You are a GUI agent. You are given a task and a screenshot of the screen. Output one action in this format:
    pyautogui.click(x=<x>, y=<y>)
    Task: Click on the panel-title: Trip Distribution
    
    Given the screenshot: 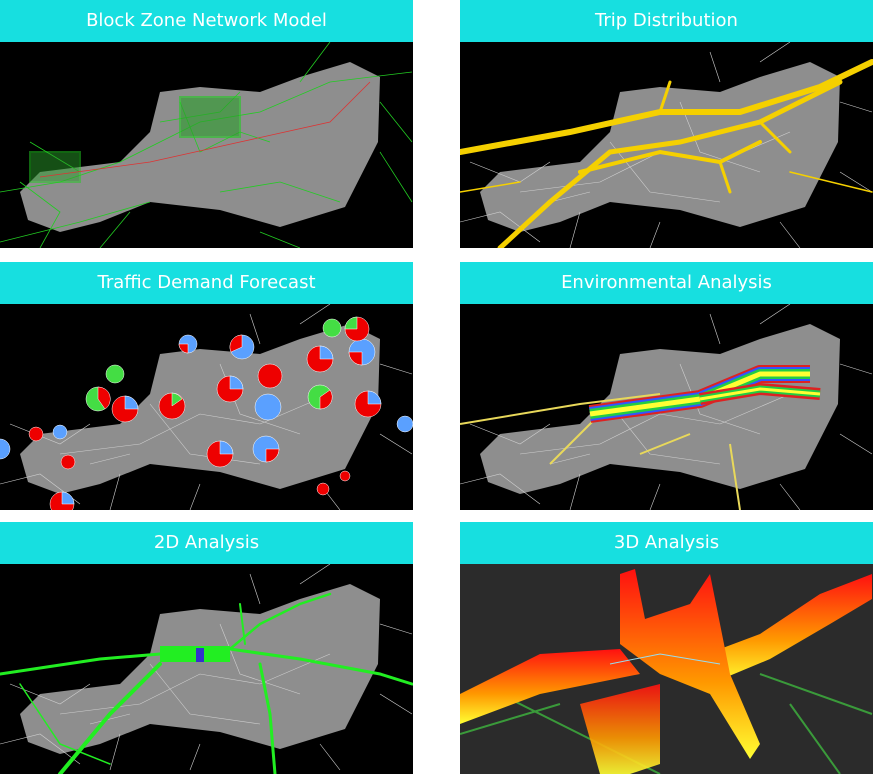 What is the action you would take?
    pyautogui.click(x=666, y=21)
    